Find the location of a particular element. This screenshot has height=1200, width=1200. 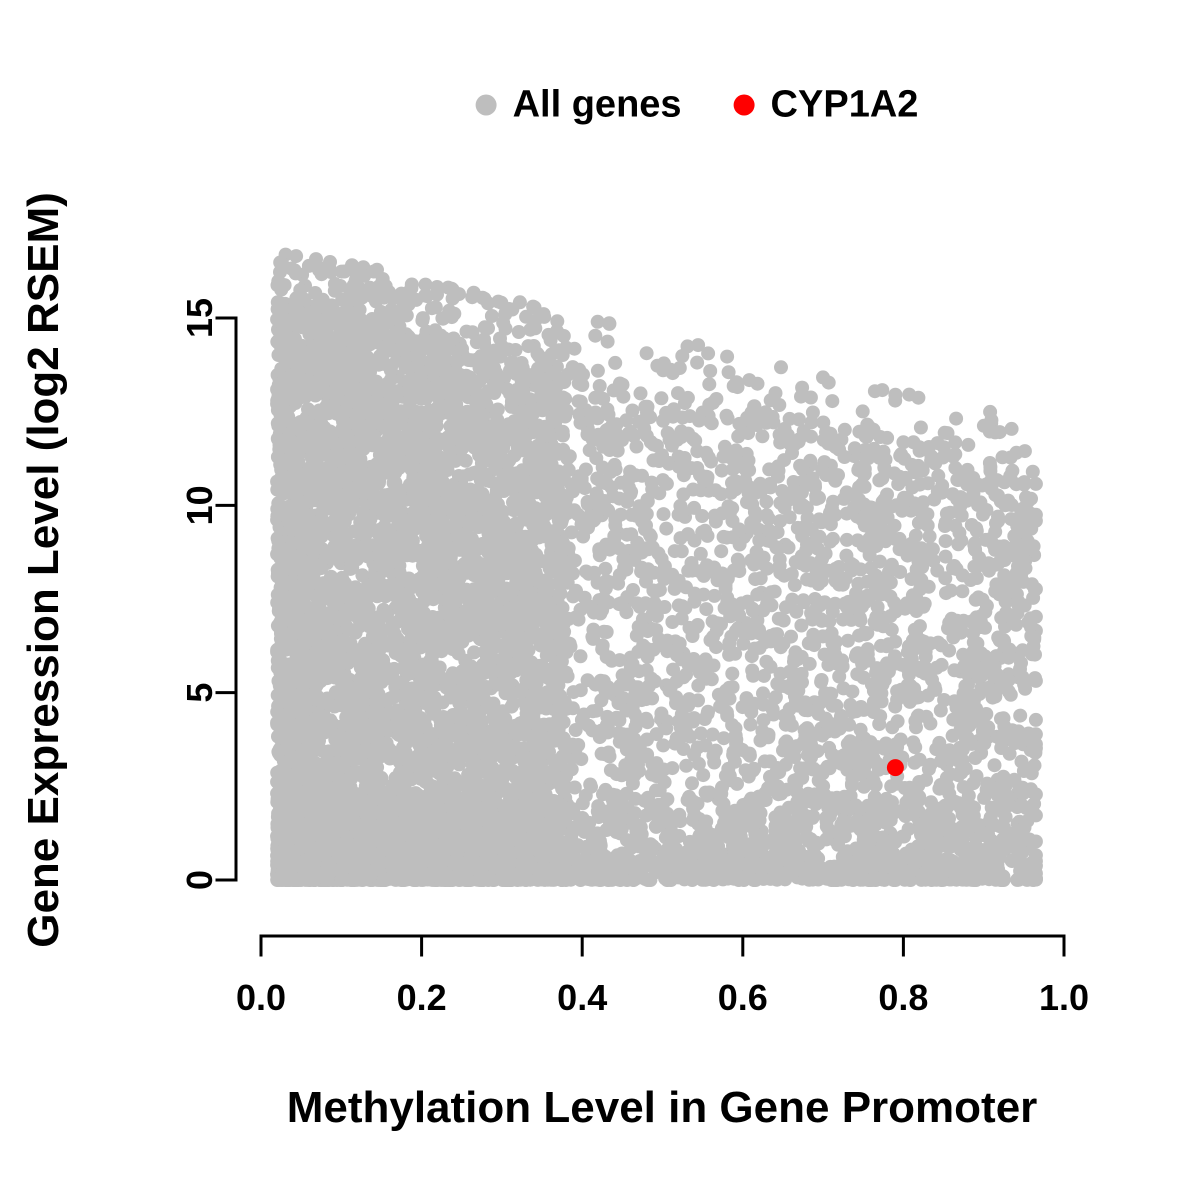

legend-label-all-genes: All genes is located at coordinates (597, 104).